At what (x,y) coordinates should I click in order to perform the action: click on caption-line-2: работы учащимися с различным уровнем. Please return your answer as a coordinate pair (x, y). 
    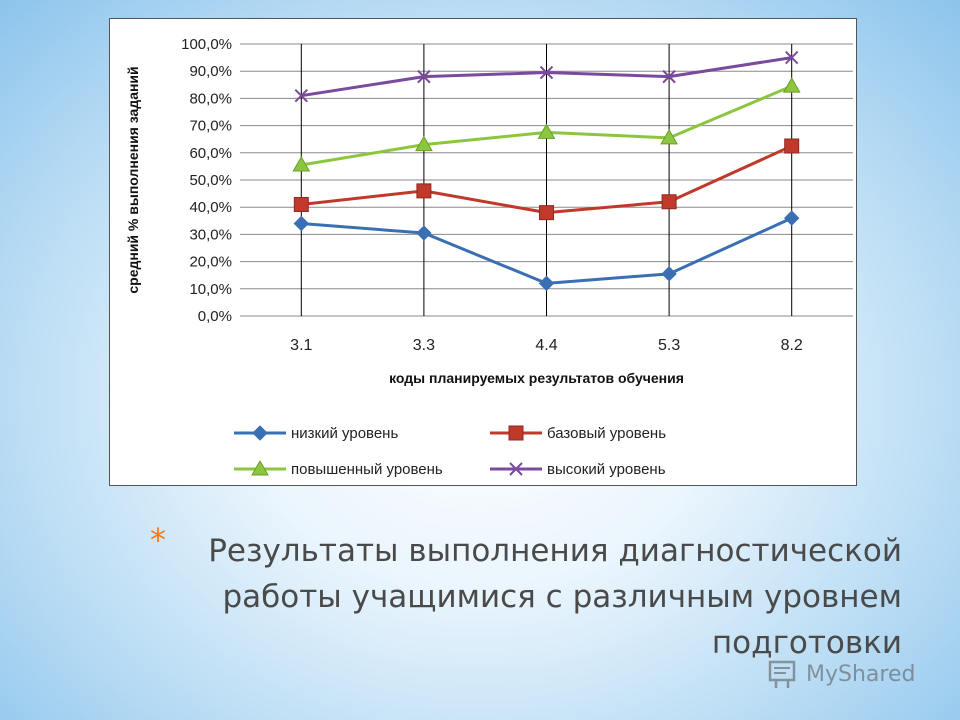
    Looking at the image, I should click on (562, 597).